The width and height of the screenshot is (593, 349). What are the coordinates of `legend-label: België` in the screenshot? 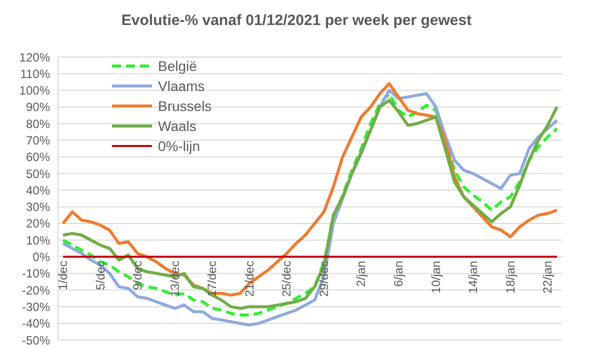 It's located at (177, 66).